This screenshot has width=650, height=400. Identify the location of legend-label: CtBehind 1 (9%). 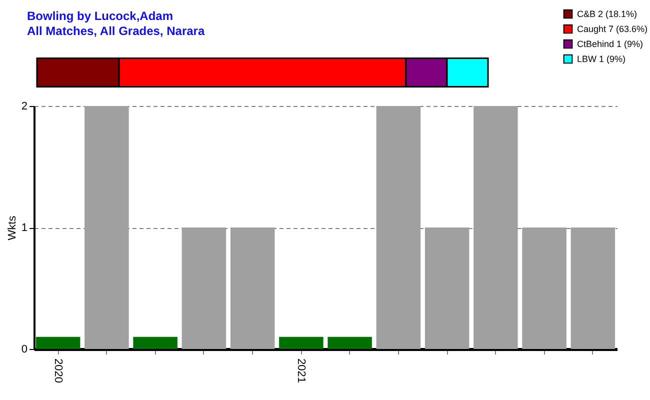
(610, 44).